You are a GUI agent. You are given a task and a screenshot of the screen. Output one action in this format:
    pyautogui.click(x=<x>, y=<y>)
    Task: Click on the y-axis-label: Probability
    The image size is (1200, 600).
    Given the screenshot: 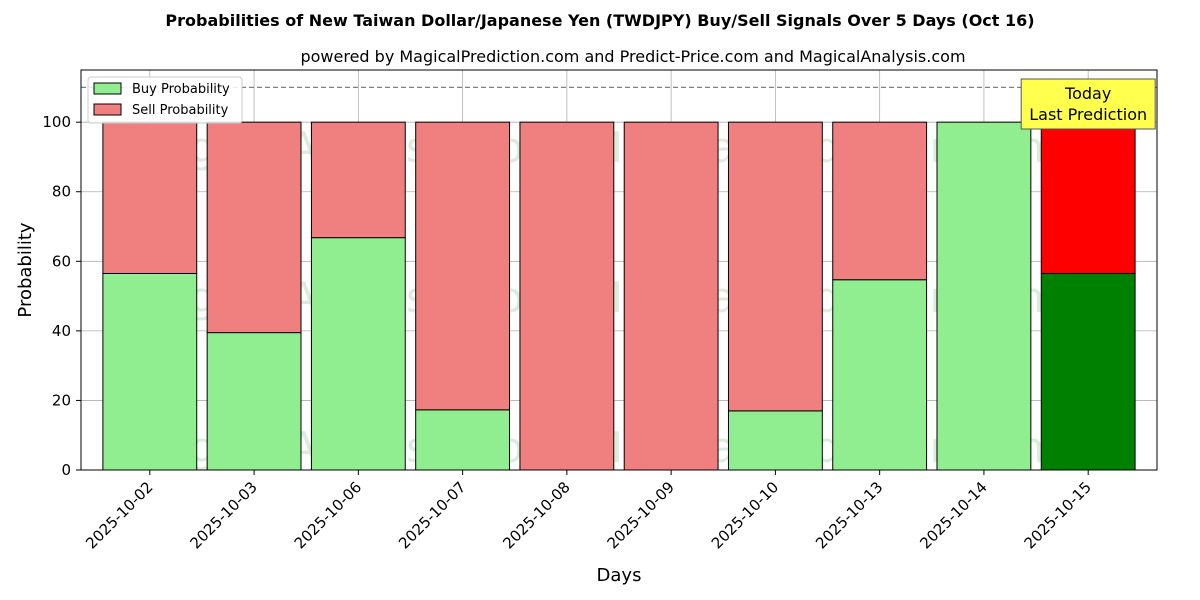 What is the action you would take?
    pyautogui.click(x=25, y=269)
    